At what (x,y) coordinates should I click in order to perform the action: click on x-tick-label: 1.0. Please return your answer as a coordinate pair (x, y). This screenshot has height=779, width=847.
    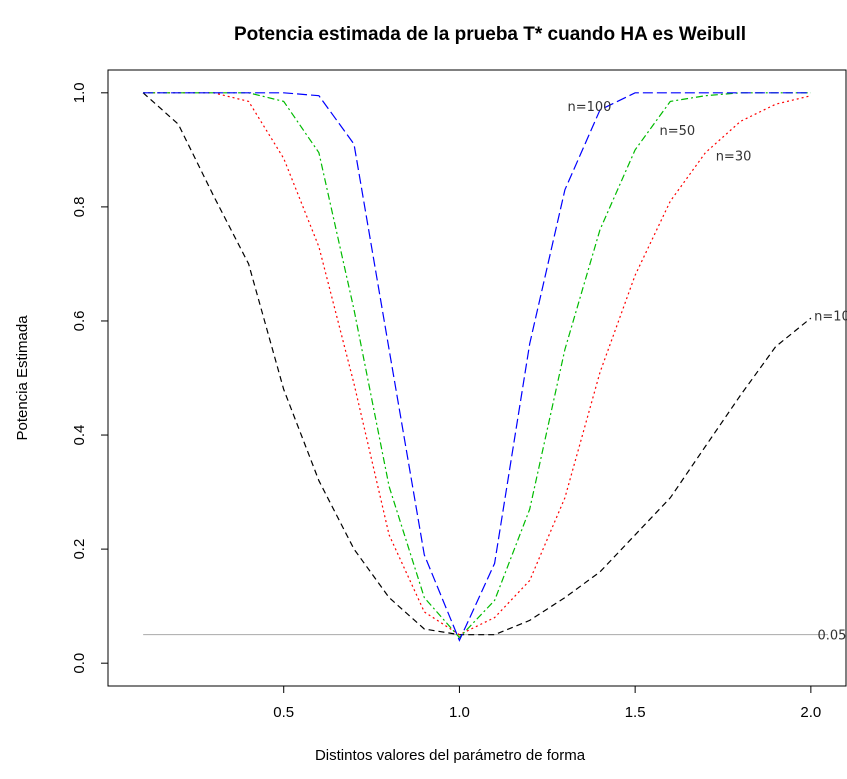
    Looking at the image, I should click on (459, 712).